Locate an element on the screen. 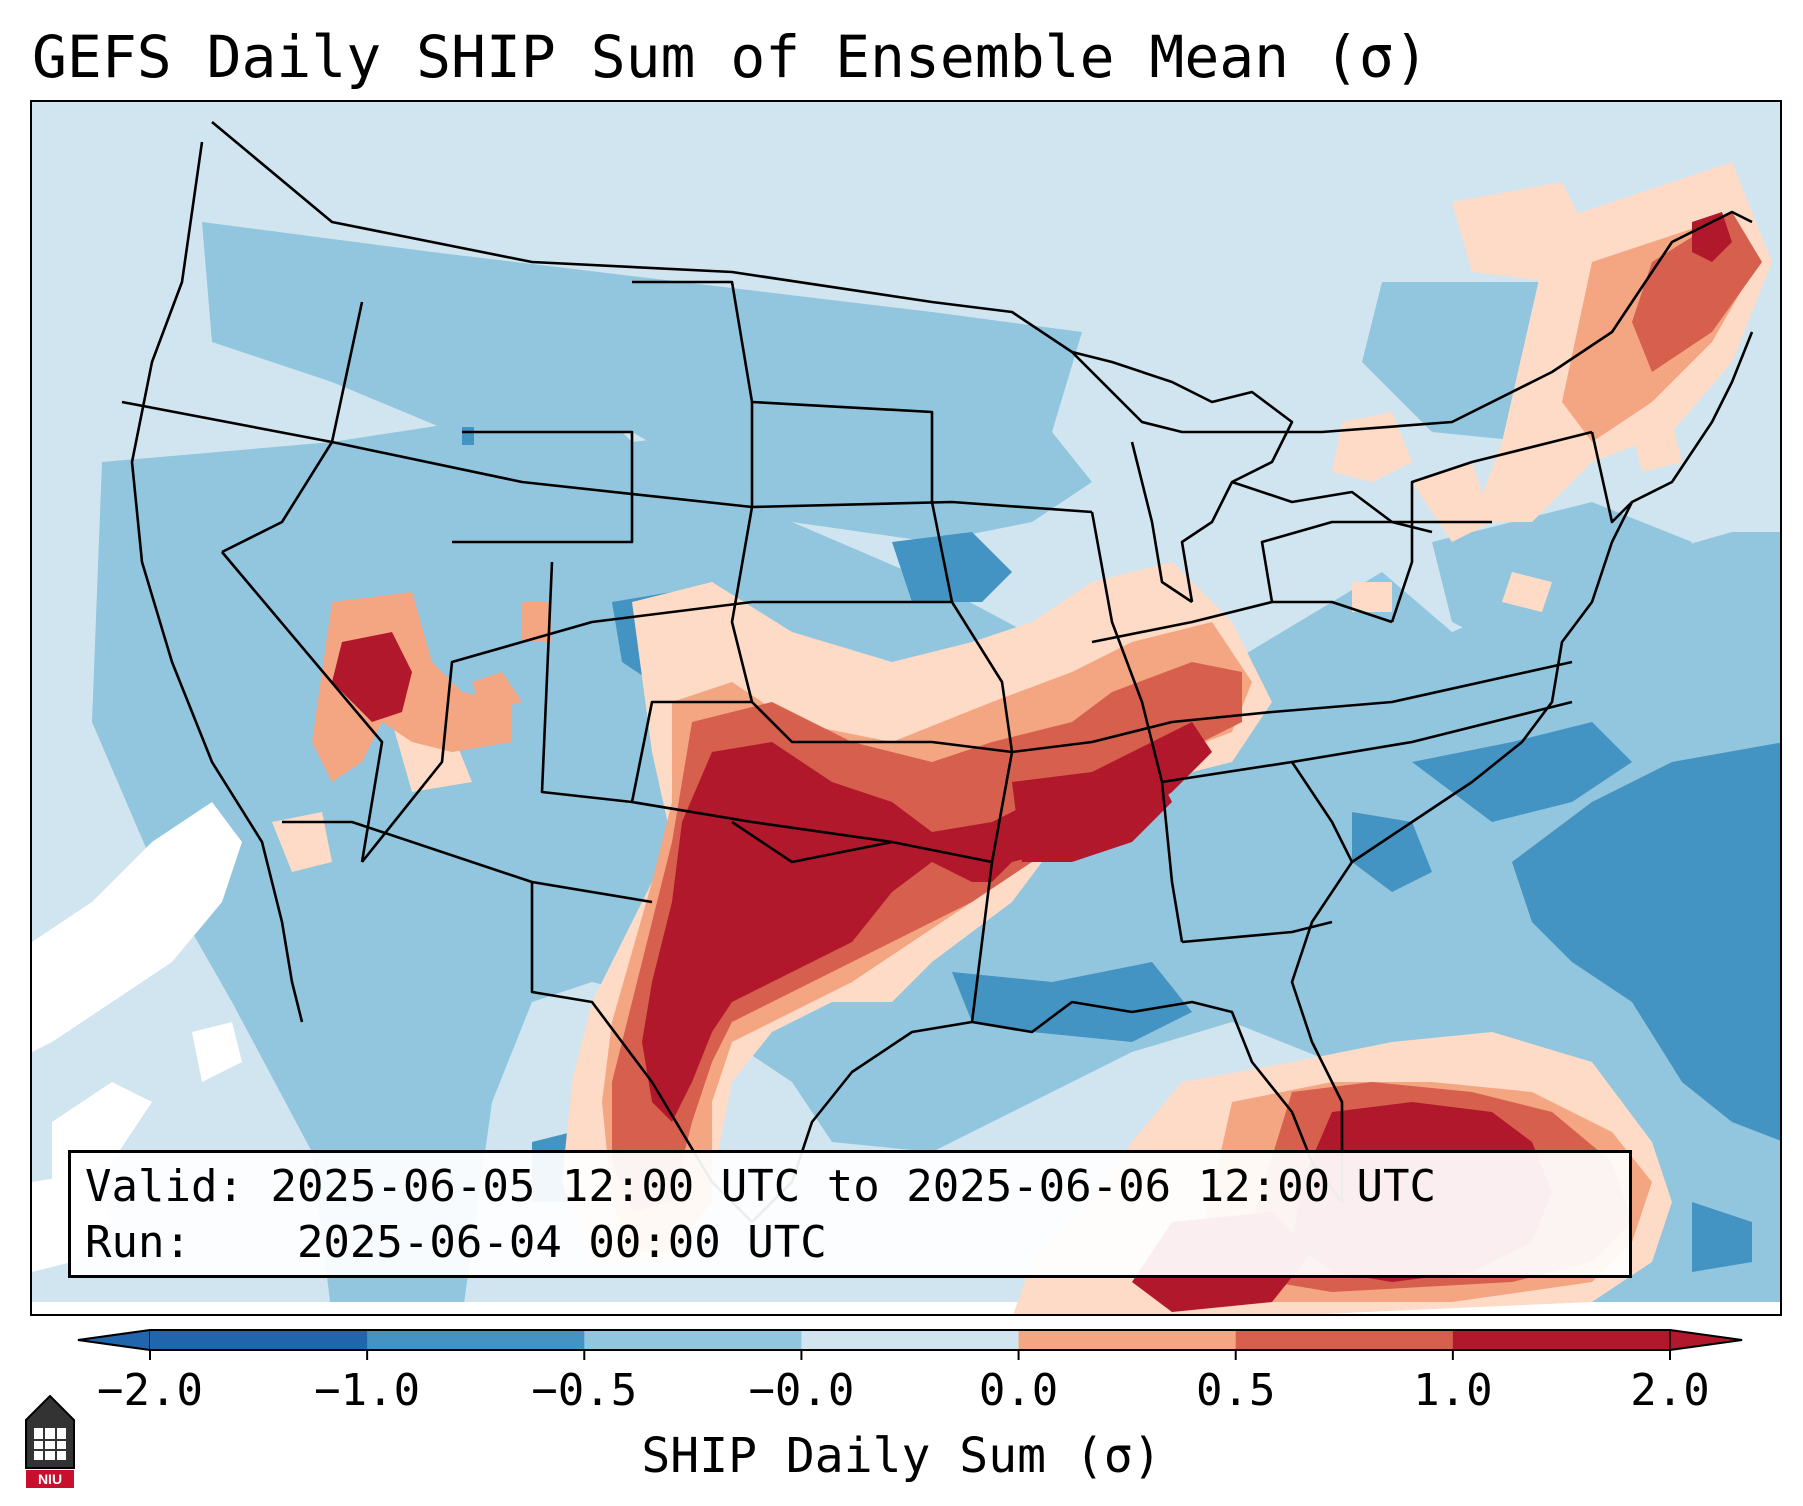 The image size is (1803, 1506). colorbar-tick-label: −0.0 is located at coordinates (801, 1390).